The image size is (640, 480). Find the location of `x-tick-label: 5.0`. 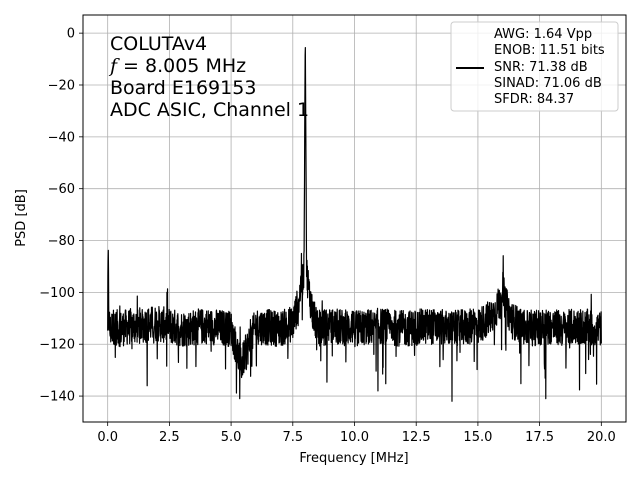

x-tick-label: 5.0 is located at coordinates (231, 437).